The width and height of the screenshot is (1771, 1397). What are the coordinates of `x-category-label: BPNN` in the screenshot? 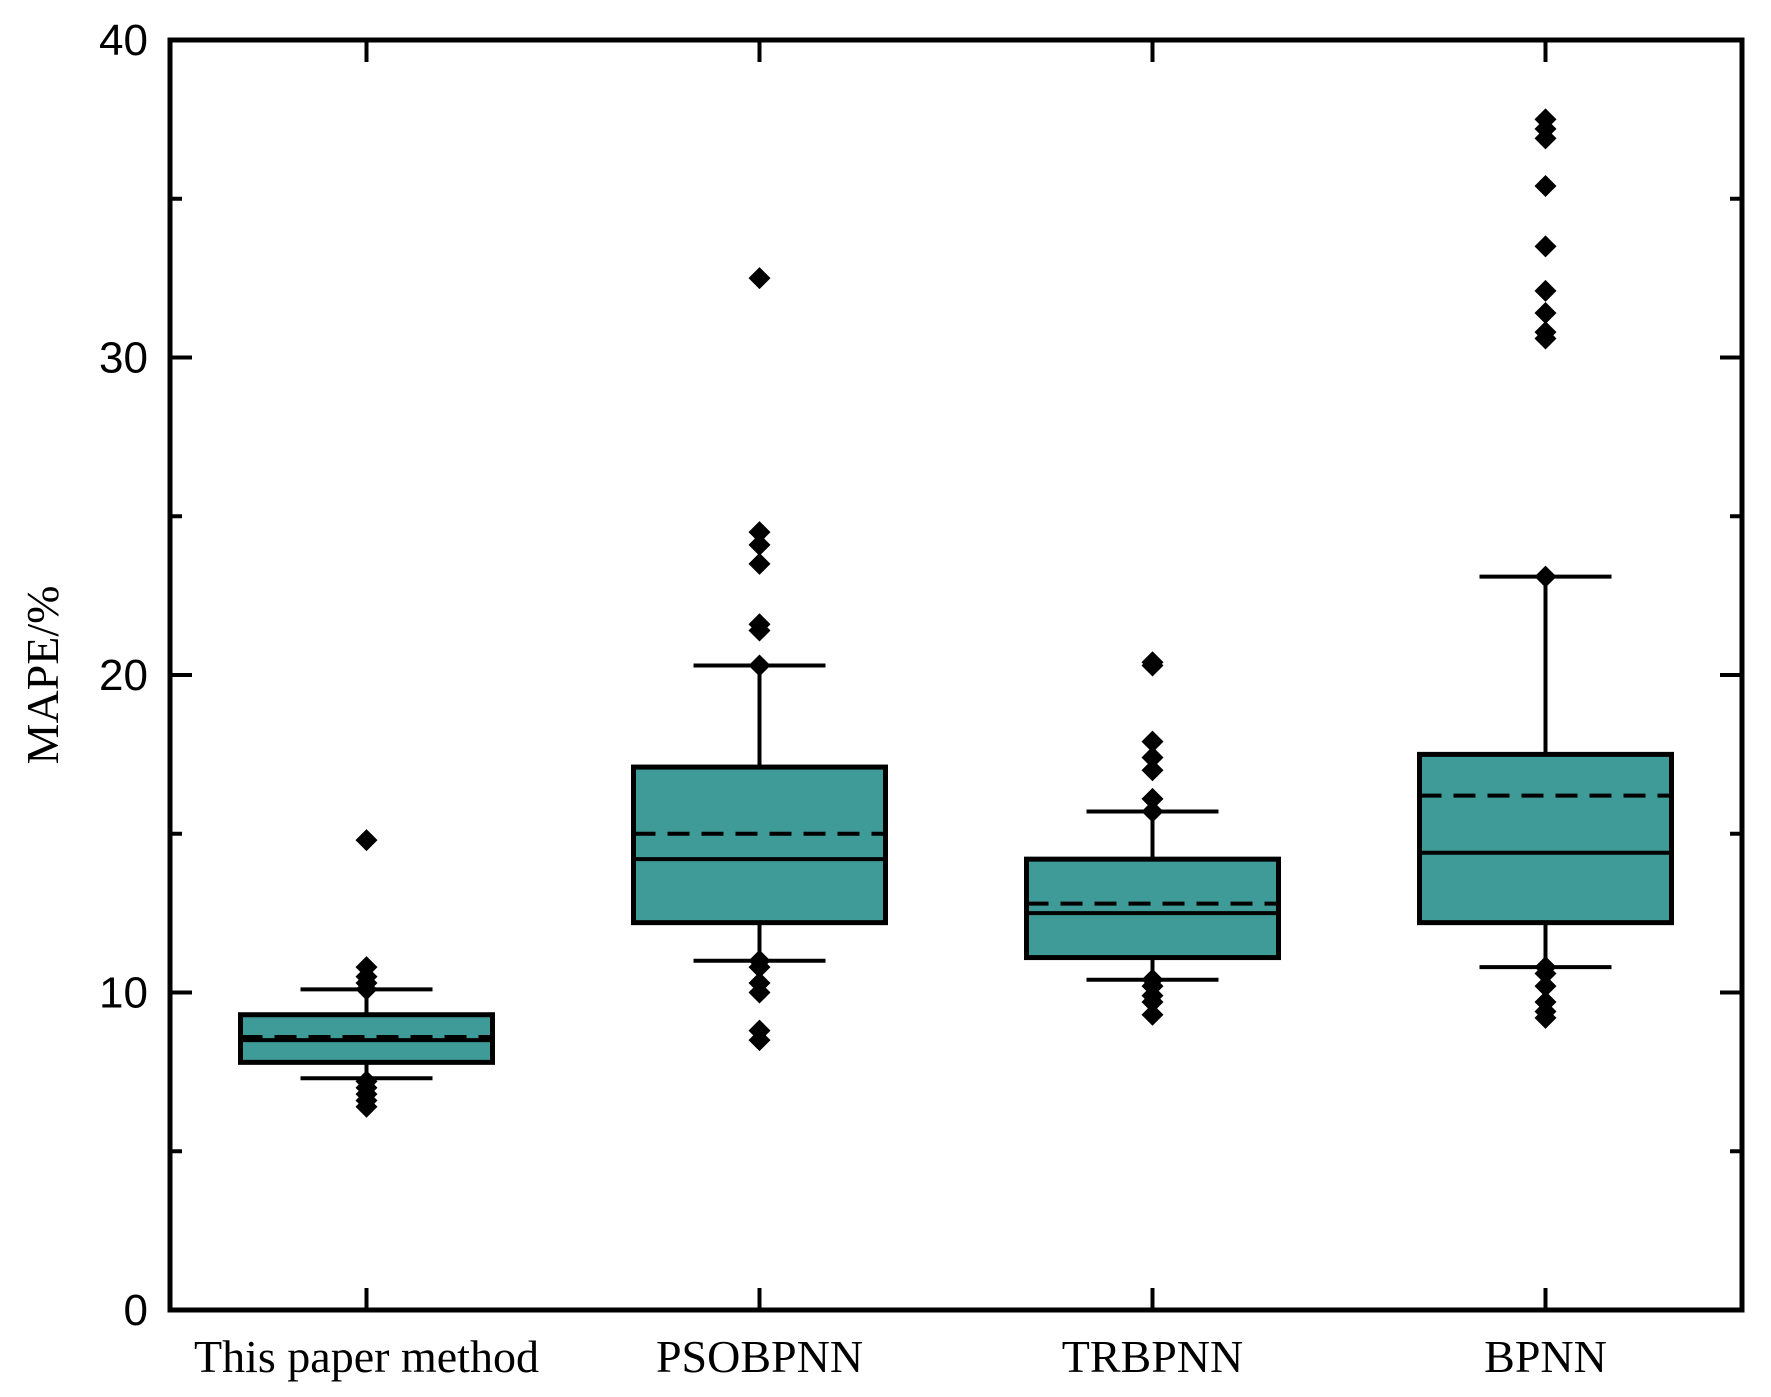 It's located at (1545, 1356).